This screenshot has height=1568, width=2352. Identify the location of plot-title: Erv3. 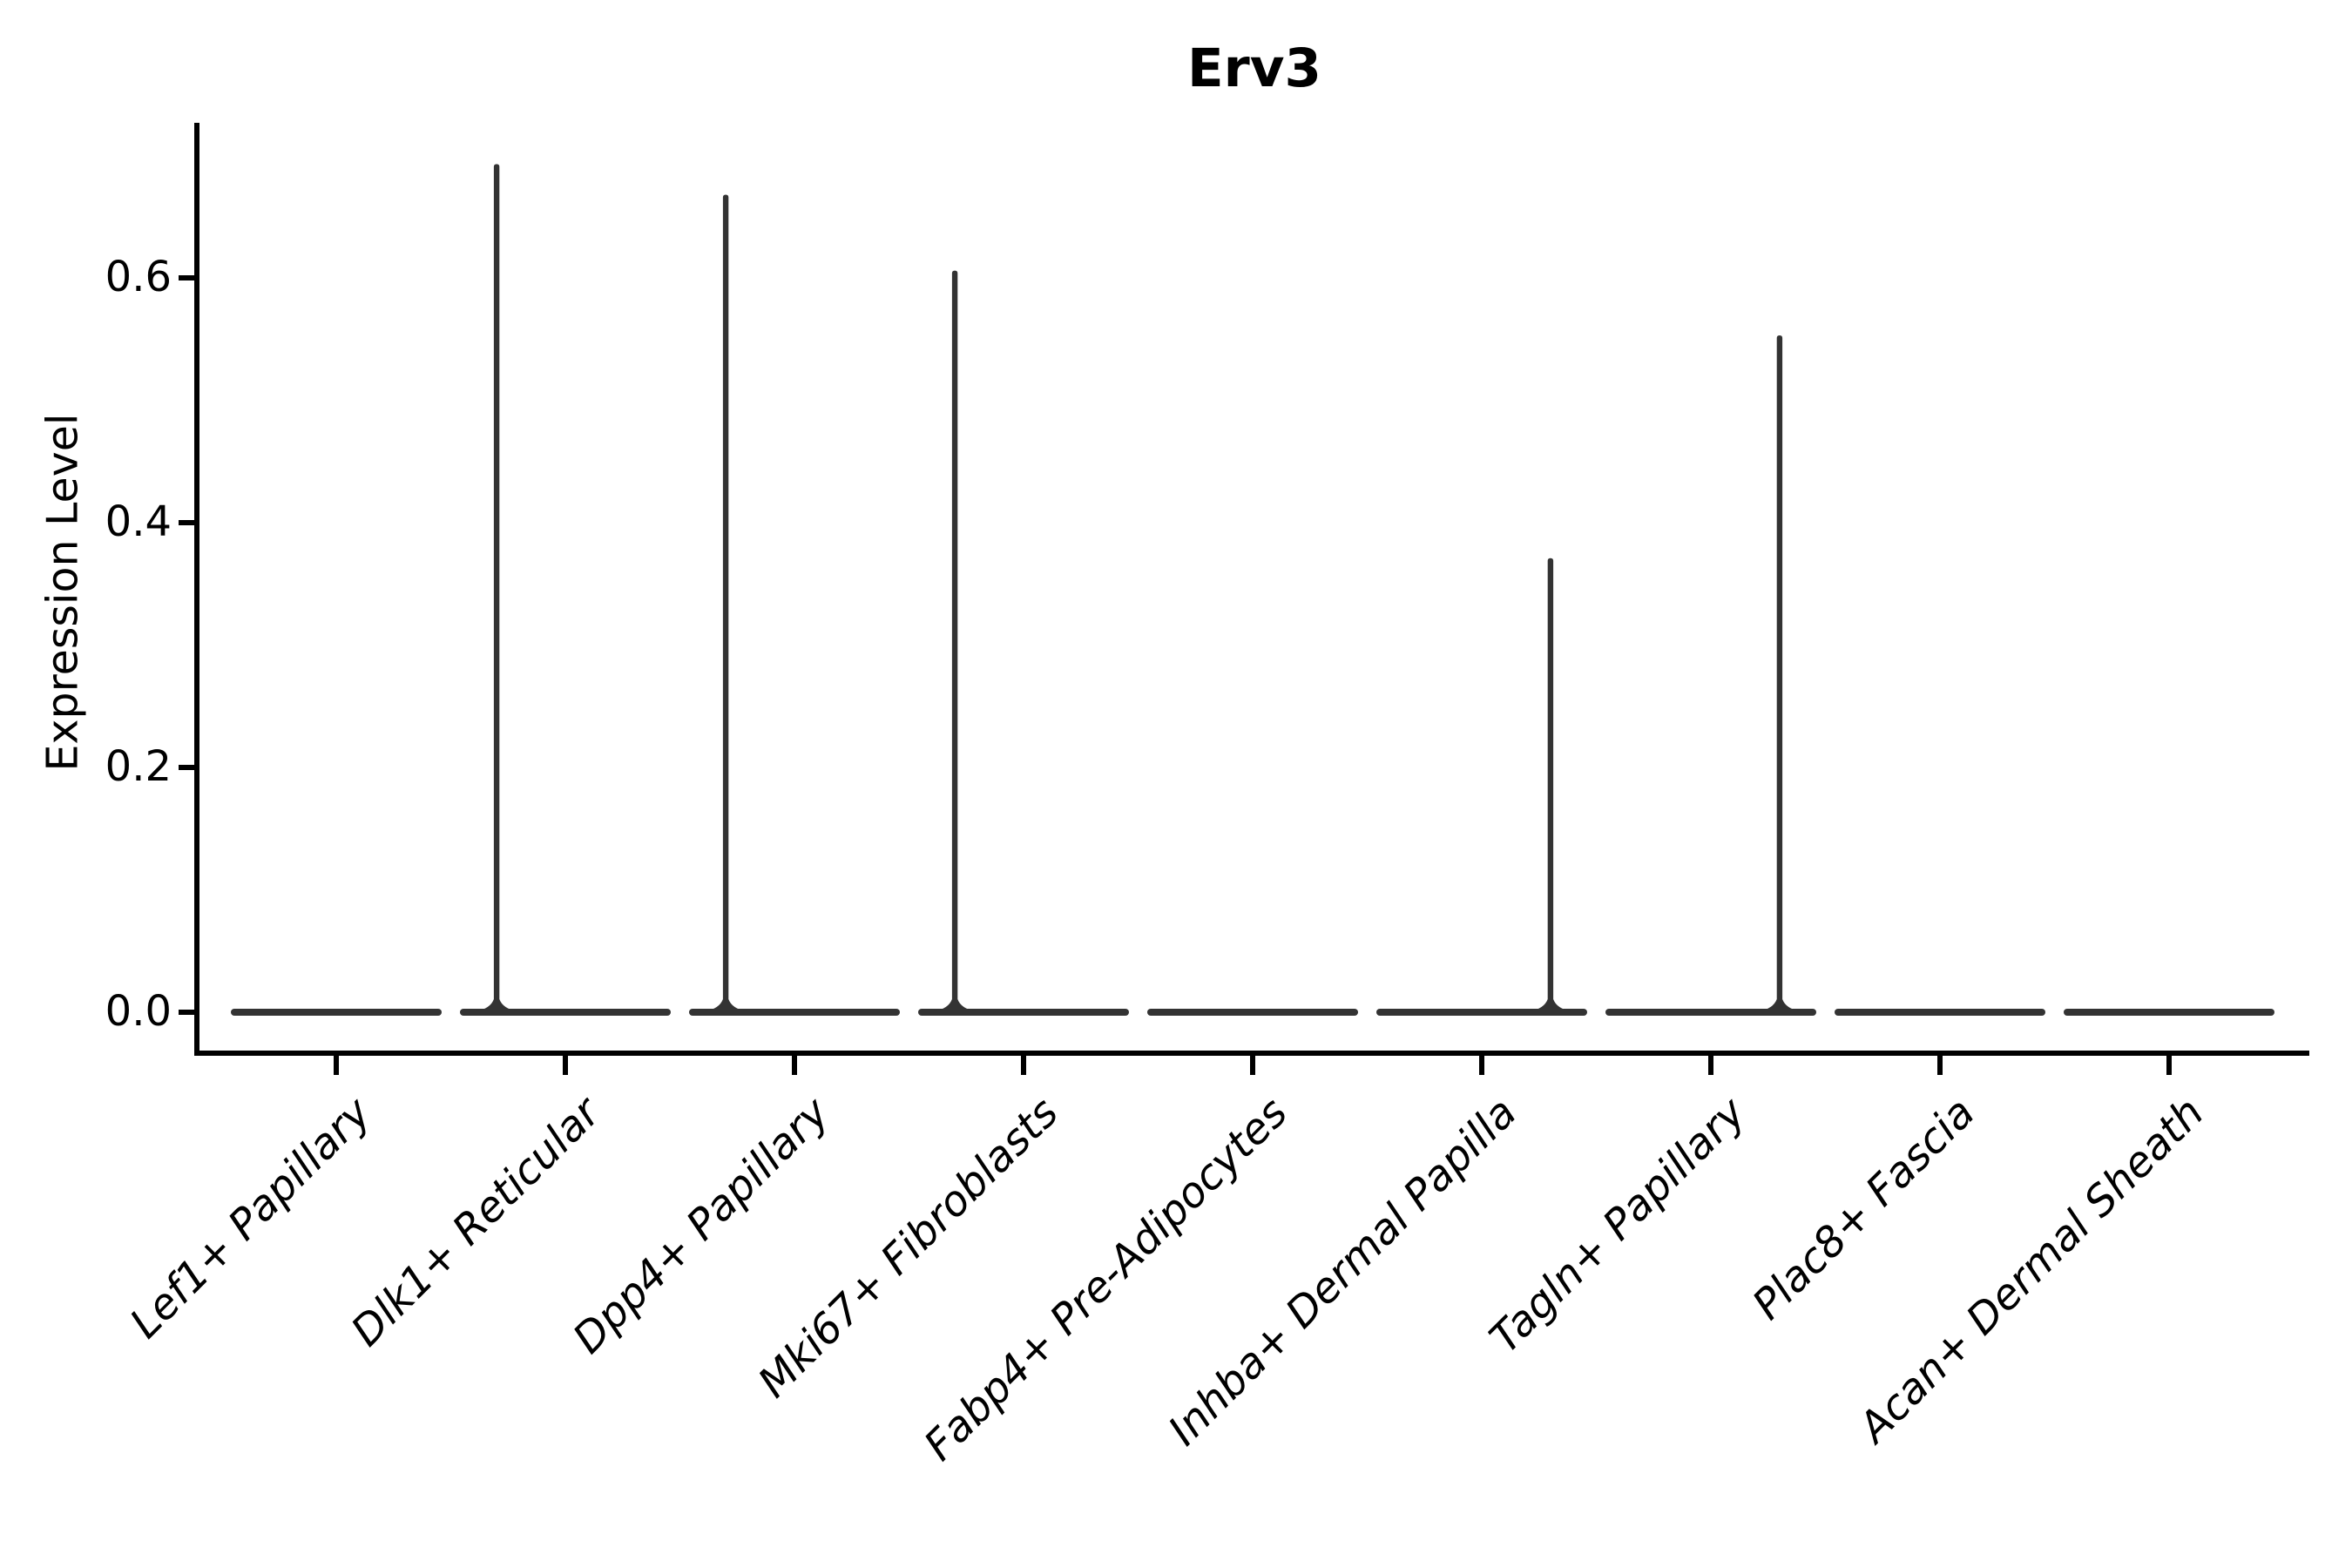
(1254, 68).